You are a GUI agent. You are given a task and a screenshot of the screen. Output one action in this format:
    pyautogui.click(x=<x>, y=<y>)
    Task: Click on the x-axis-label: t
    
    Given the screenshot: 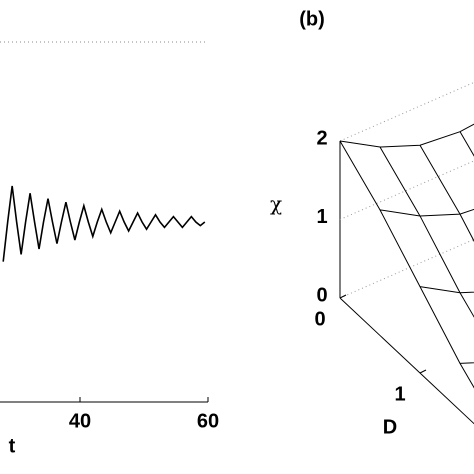 What is the action you would take?
    pyautogui.click(x=12, y=446)
    